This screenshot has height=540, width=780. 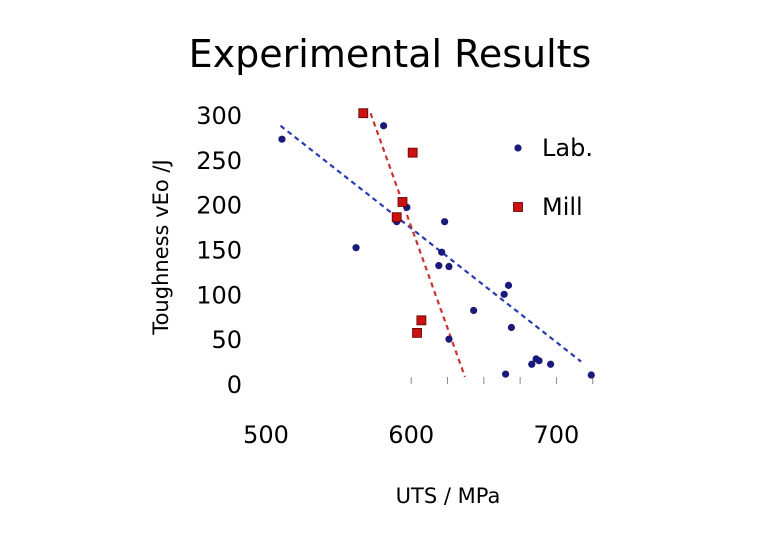 I want to click on x-axis-label: UTS / MPa, so click(x=448, y=496).